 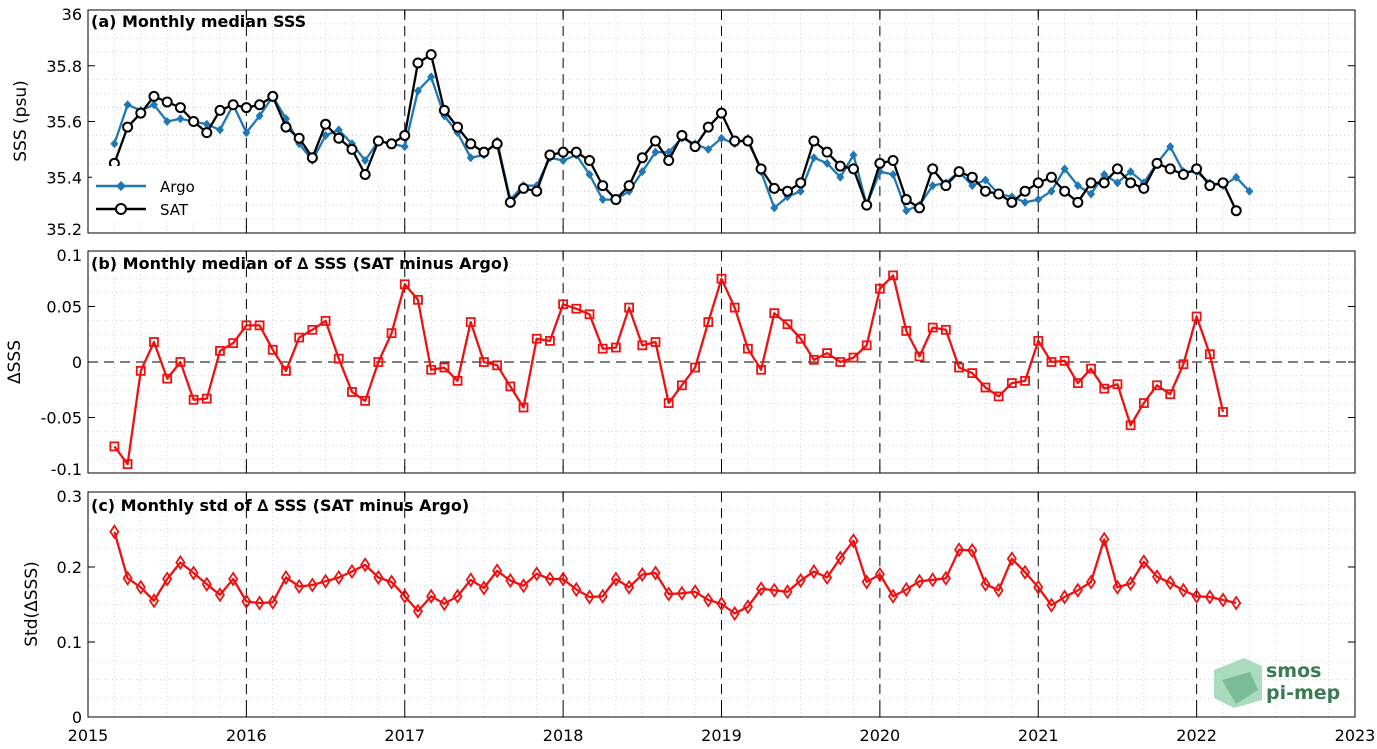 What do you see at coordinates (1293, 671) in the screenshot?
I see `logo-text-smos: smos` at bounding box center [1293, 671].